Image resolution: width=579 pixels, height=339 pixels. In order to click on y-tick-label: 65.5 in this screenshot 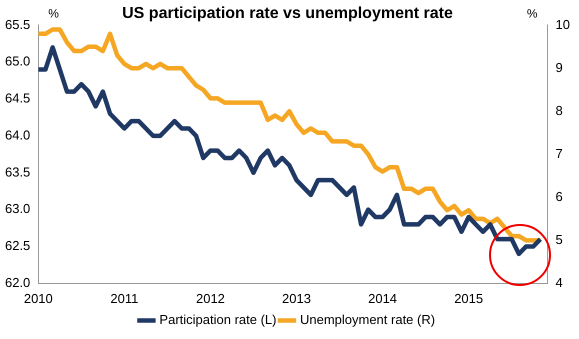, I will do `click(17, 24)`.